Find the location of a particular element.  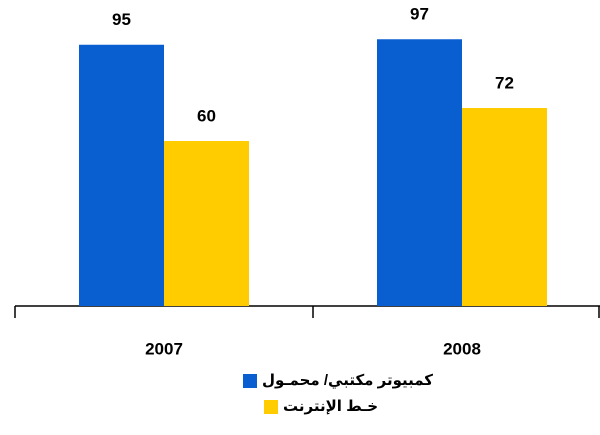

legend-label: كمبيوتر مكتبي/ محمـول is located at coordinates (347, 380).